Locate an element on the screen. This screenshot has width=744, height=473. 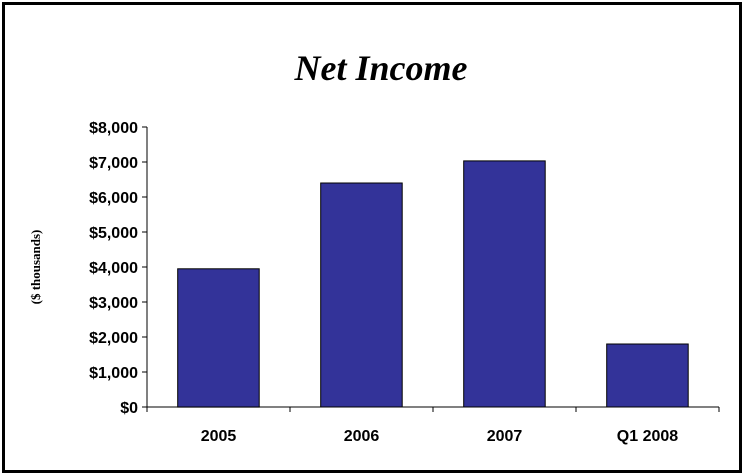
x-tick-label: 2005 is located at coordinates (219, 436).